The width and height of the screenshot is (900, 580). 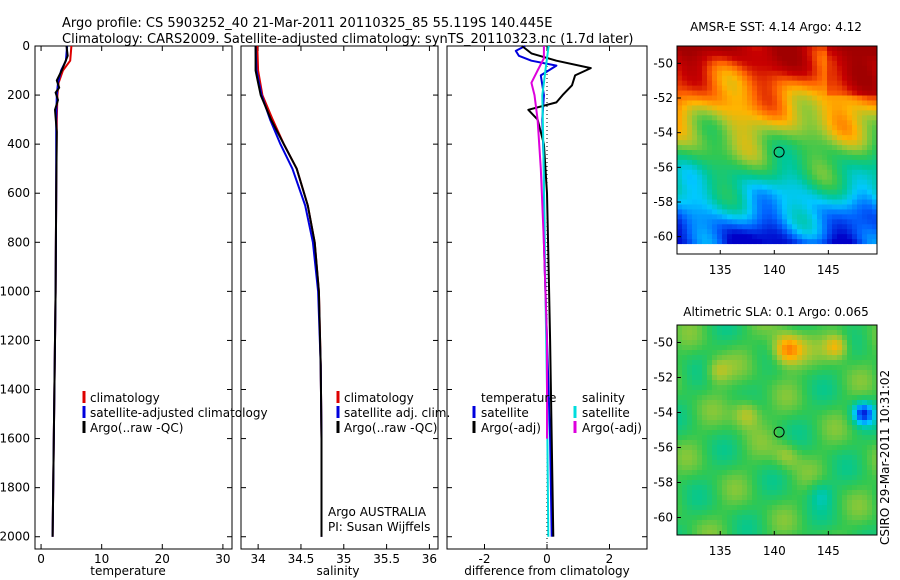 What do you see at coordinates (397, 413) in the screenshot?
I see `legend-label-satellite: satellite adj. clim.` at bounding box center [397, 413].